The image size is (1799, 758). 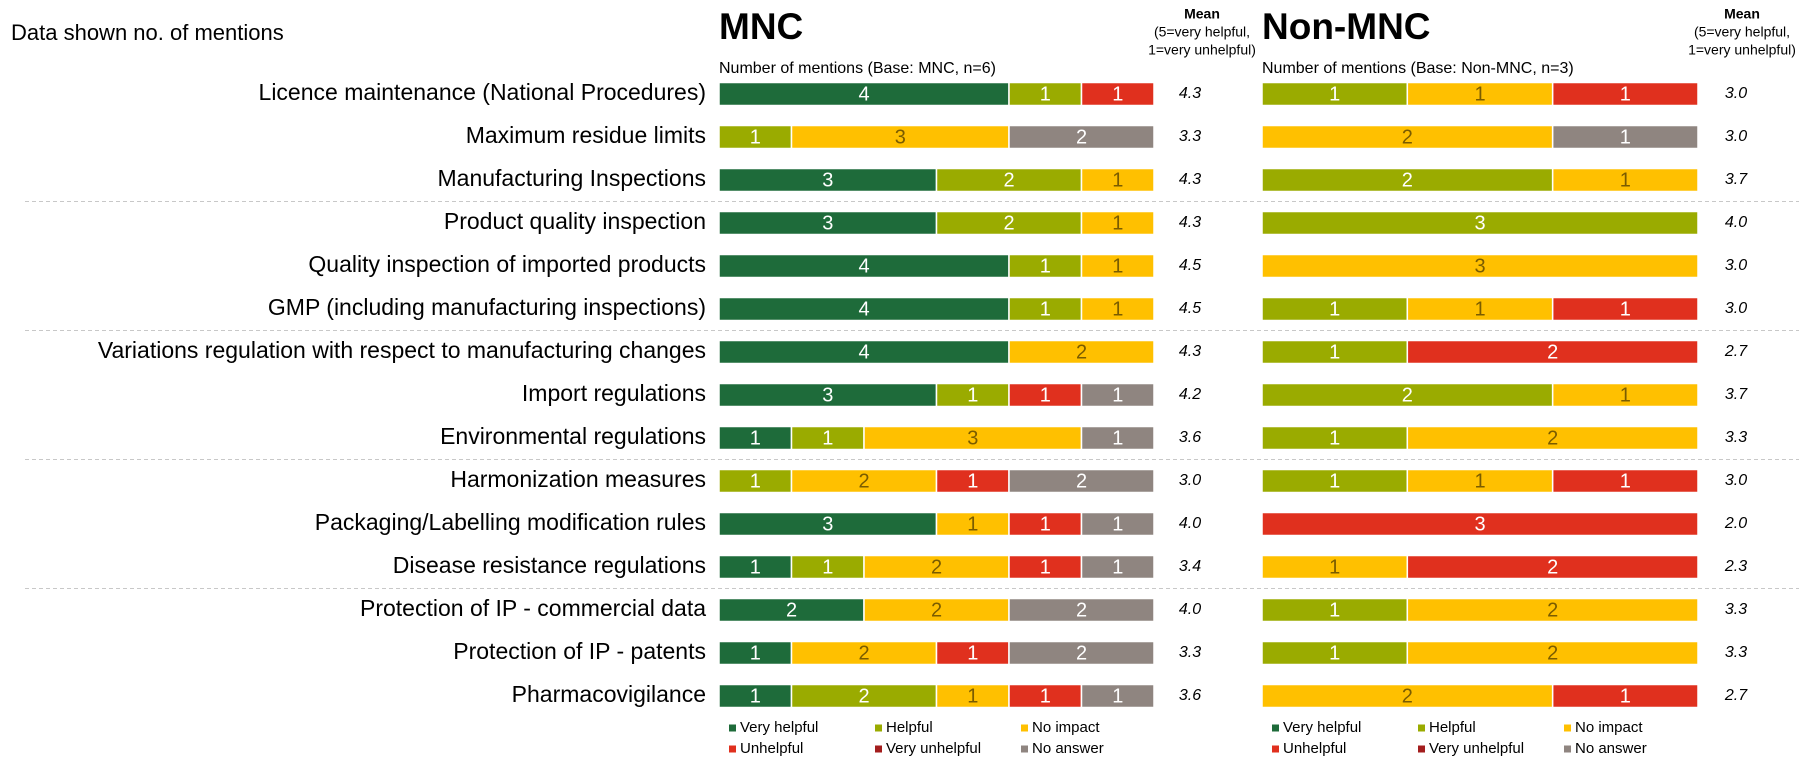 I want to click on category-label: Environmental regulations, so click(x=573, y=436).